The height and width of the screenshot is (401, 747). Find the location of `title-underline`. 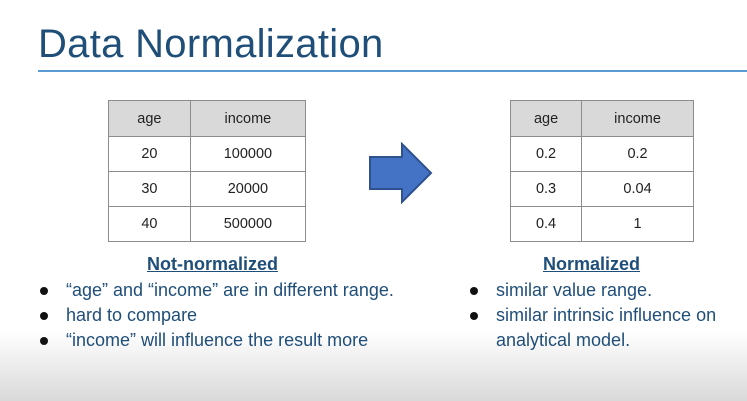

title-underline is located at coordinates (392, 71).